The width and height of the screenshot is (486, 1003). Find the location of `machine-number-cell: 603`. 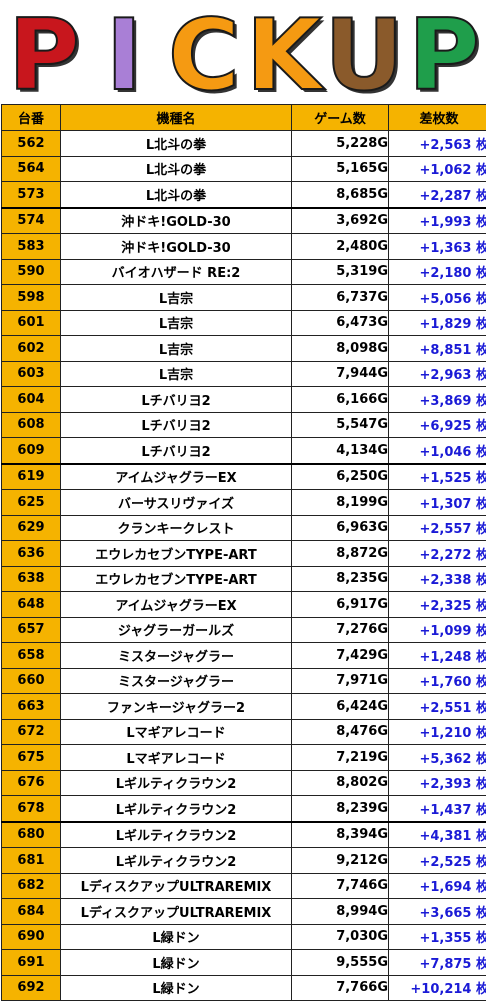

machine-number-cell: 603 is located at coordinates (31, 373).